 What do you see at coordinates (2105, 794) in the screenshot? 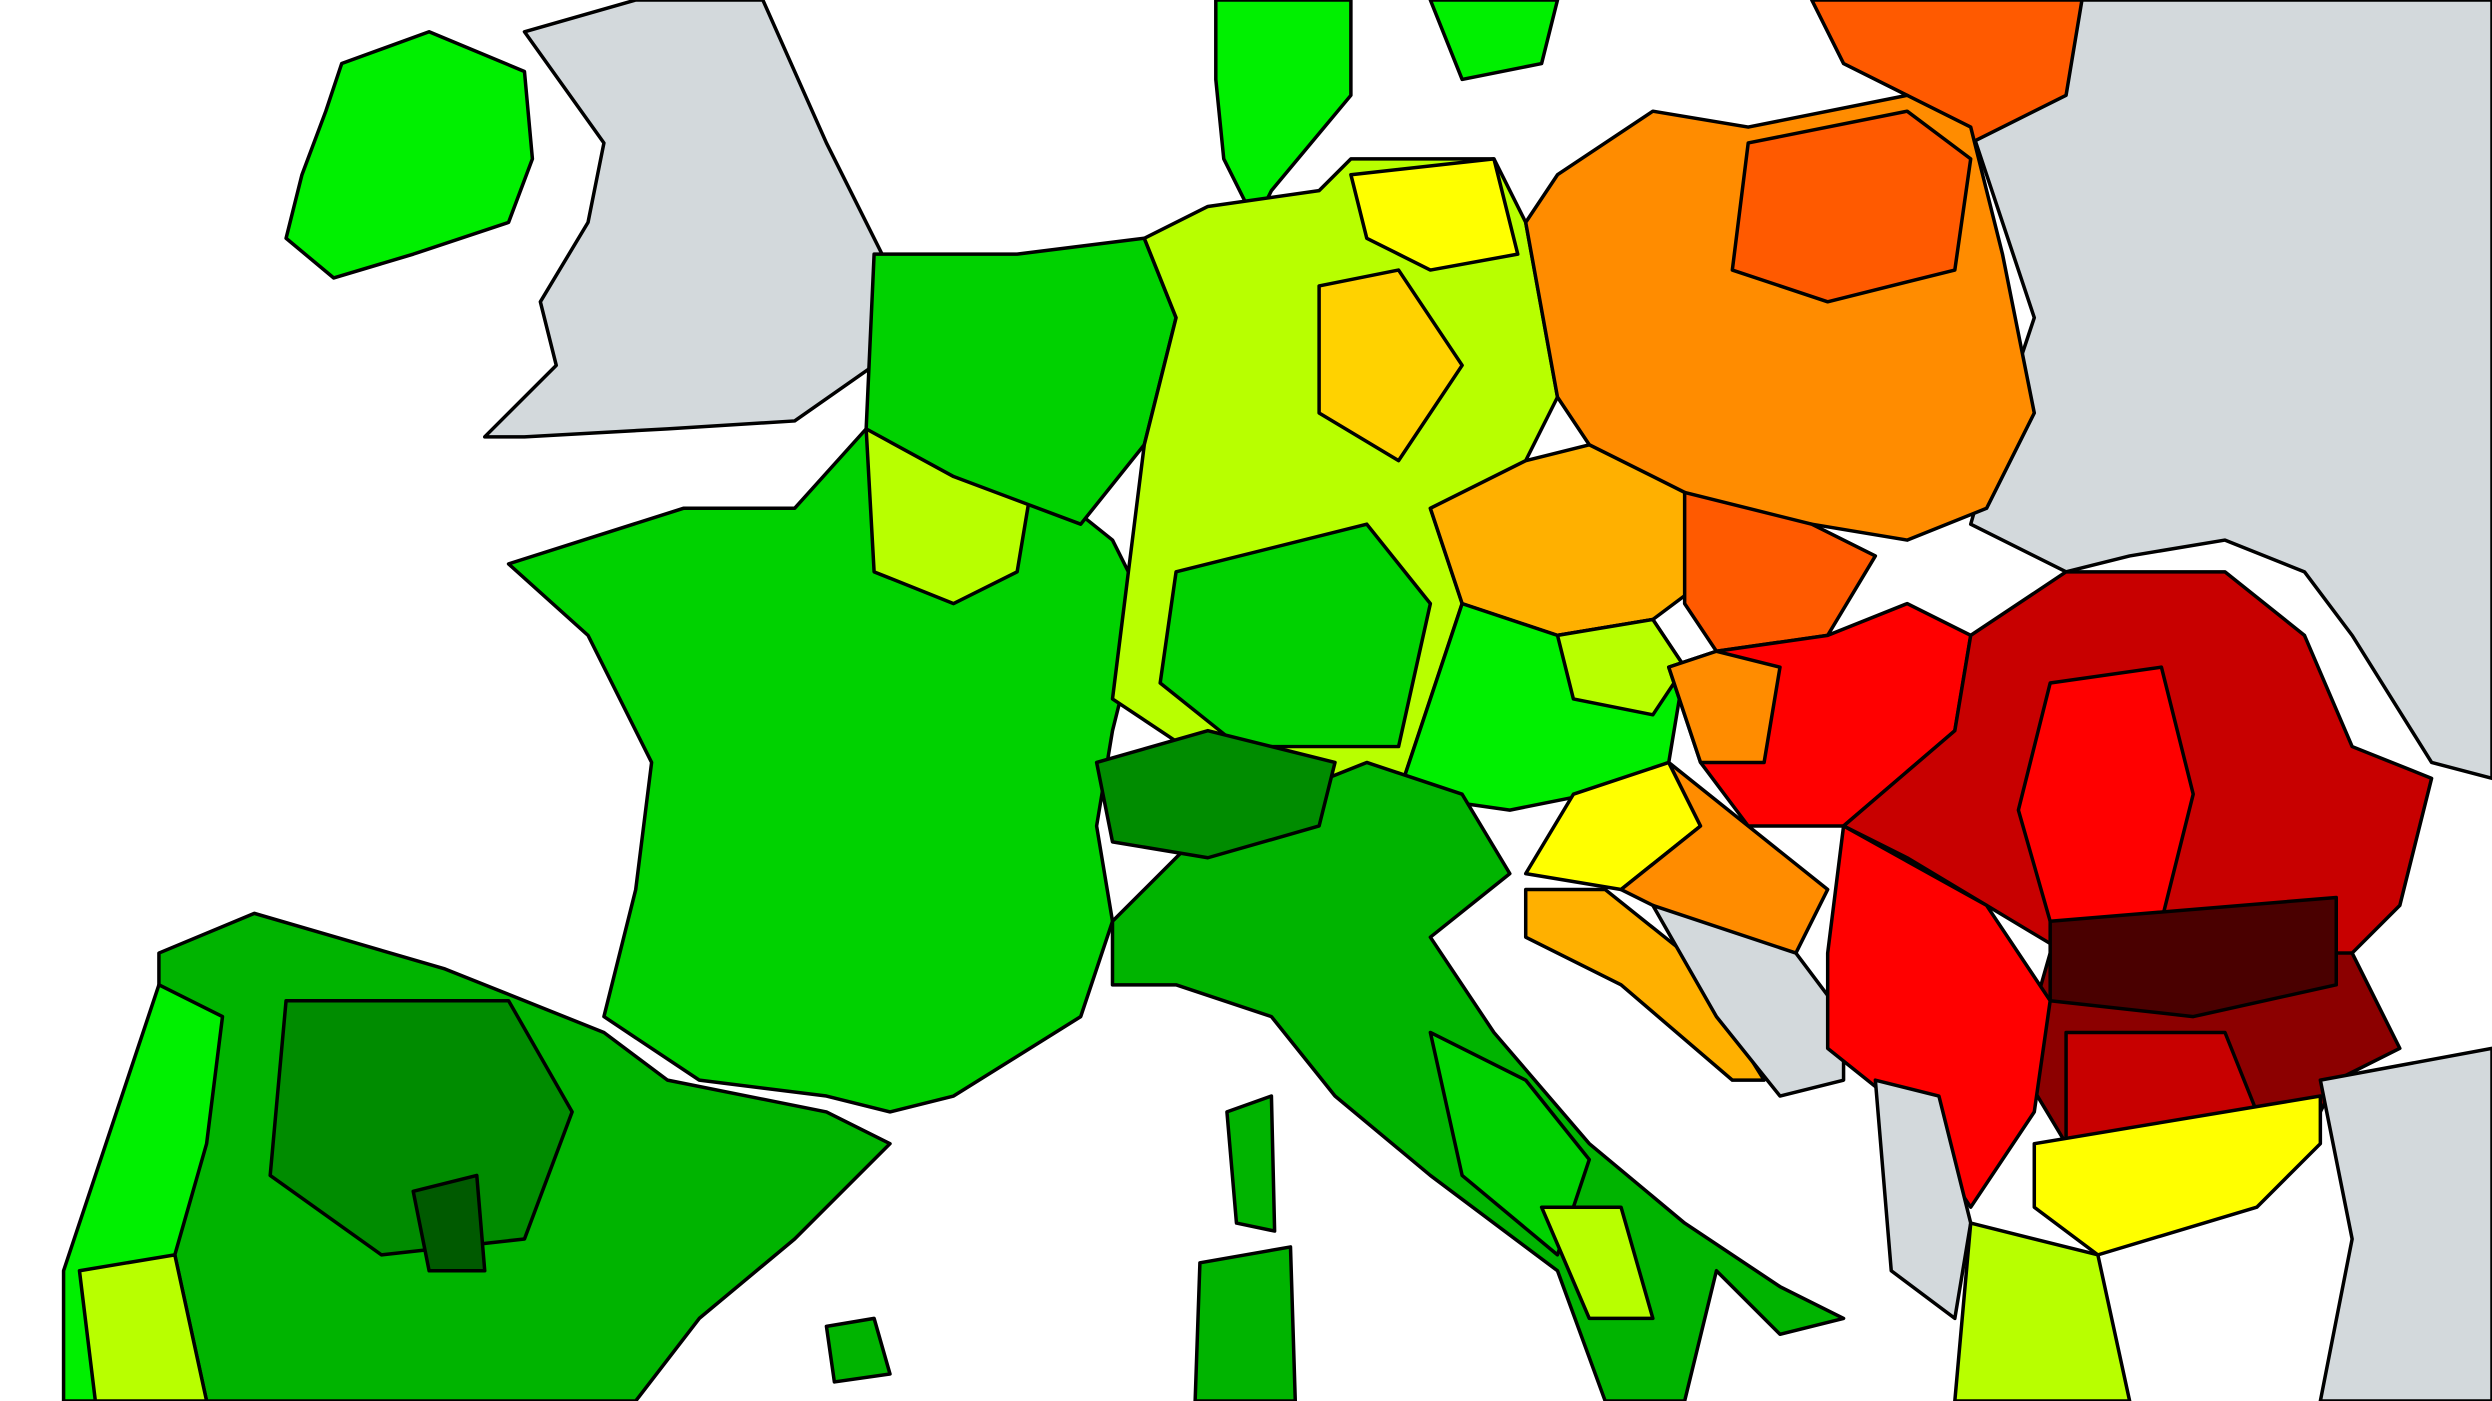
I see `region-romania-center` at bounding box center [2105, 794].